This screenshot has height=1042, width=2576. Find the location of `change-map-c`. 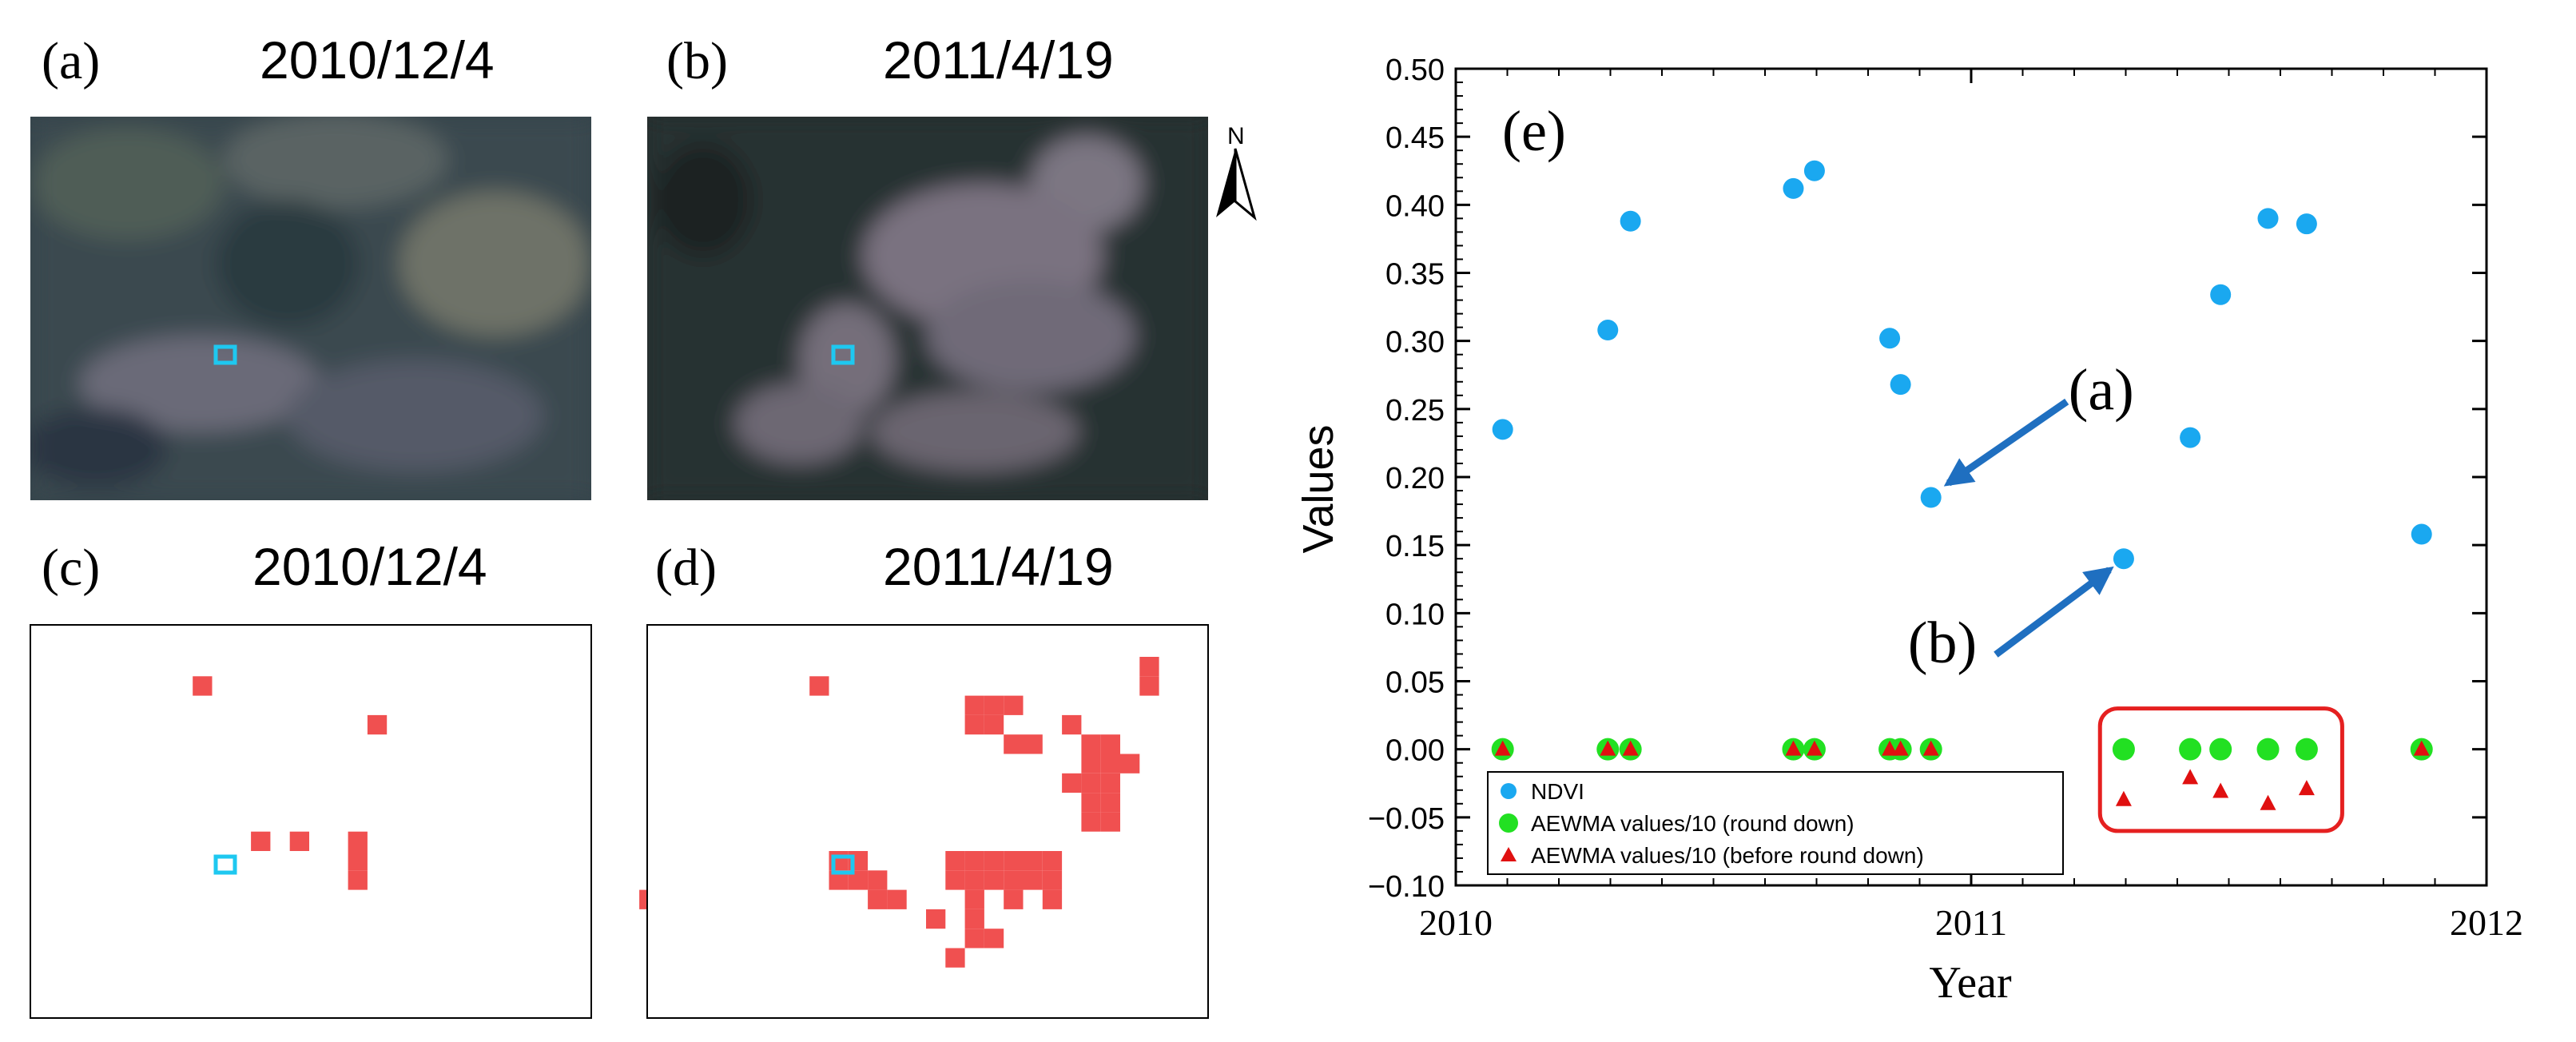

change-map-c is located at coordinates (311, 822).